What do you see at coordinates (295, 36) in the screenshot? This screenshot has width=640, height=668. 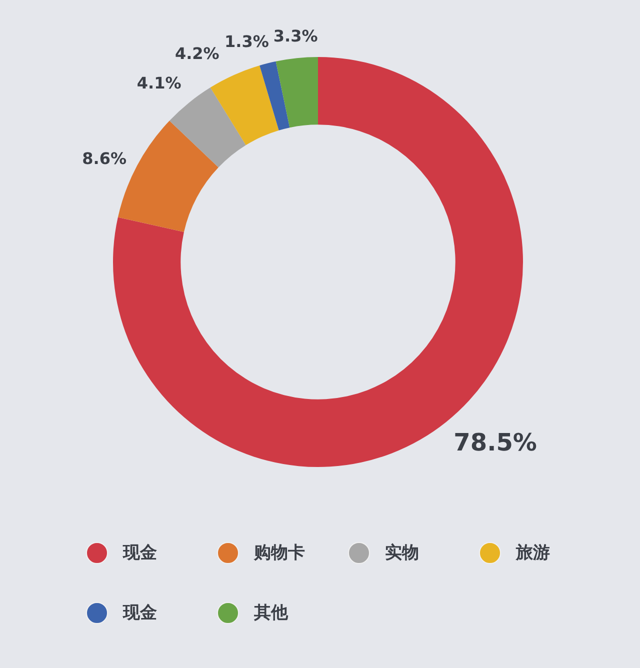 I see `data-label: 3.3%` at bounding box center [295, 36].